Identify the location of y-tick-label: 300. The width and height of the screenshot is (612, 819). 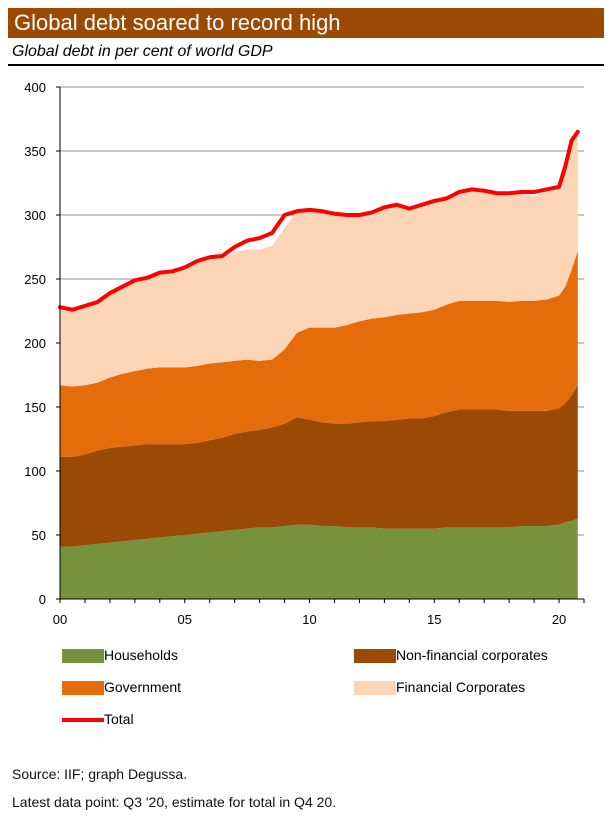
(35, 215).